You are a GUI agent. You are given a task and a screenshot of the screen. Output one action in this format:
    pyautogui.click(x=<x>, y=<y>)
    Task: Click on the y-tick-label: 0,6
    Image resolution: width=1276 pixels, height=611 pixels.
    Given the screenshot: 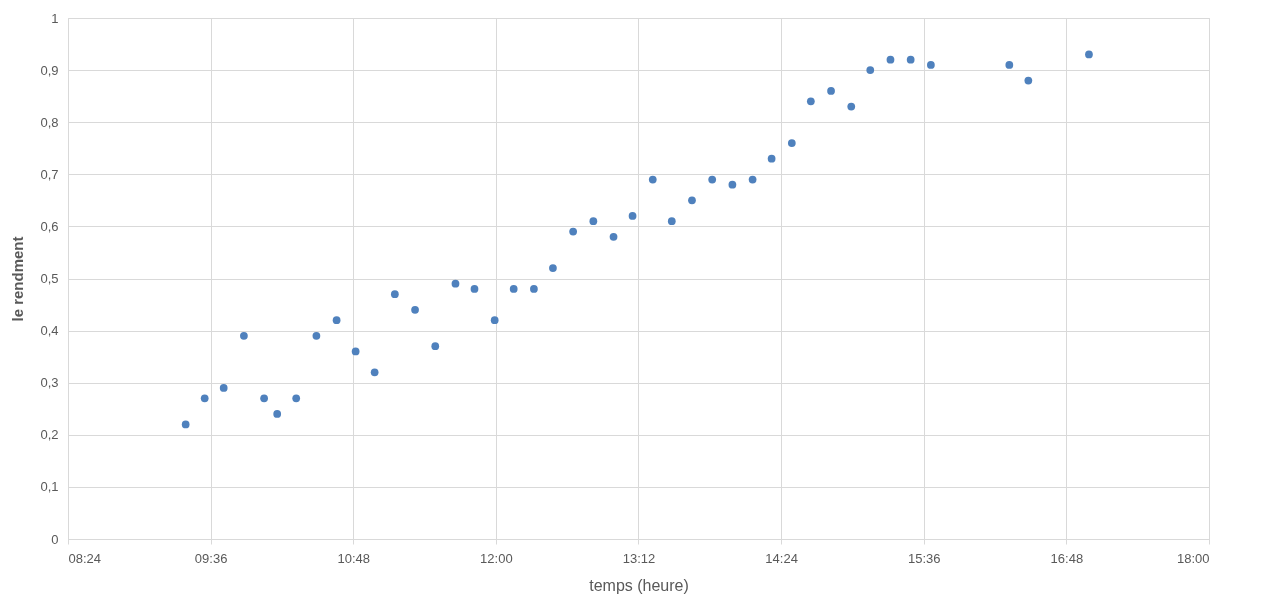 What is the action you would take?
    pyautogui.click(x=49, y=226)
    